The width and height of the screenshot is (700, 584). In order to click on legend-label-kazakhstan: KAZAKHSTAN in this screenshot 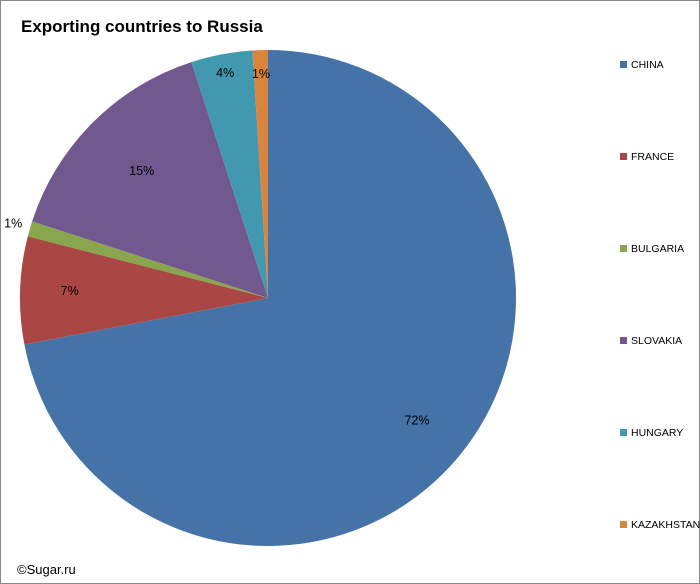, I will do `click(665, 525)`.